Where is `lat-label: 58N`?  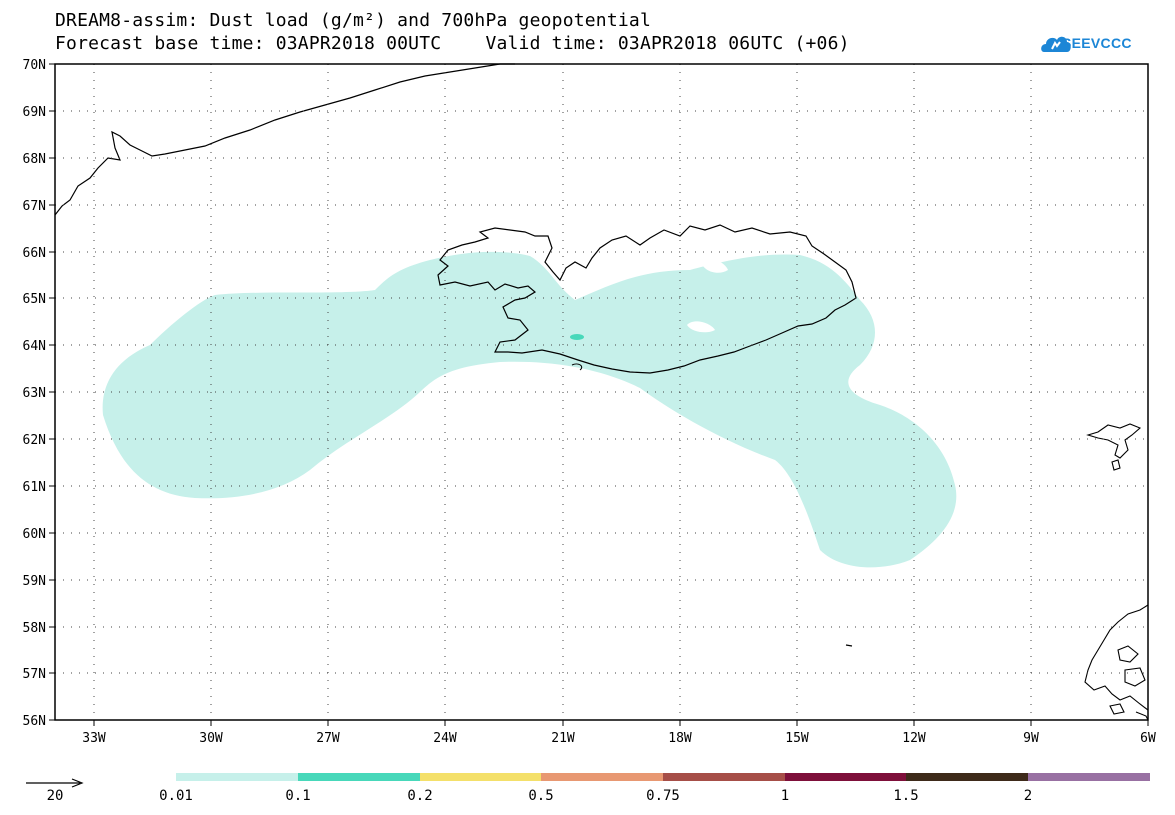
lat-label: 58N is located at coordinates (34, 628).